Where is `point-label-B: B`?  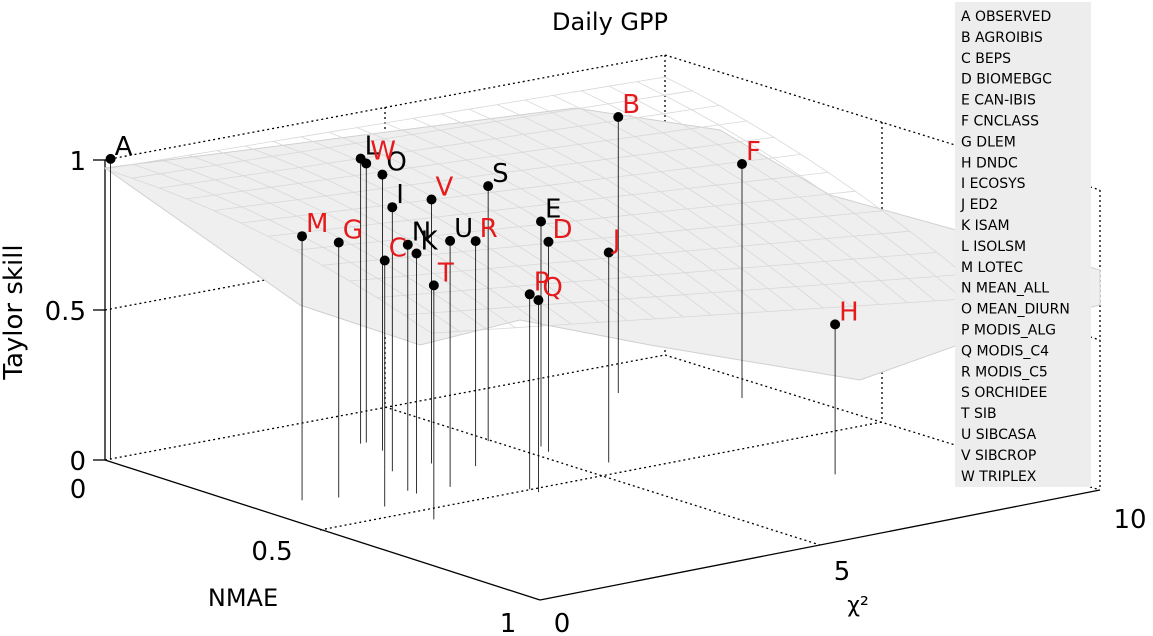
point-label-B: B is located at coordinates (631, 105).